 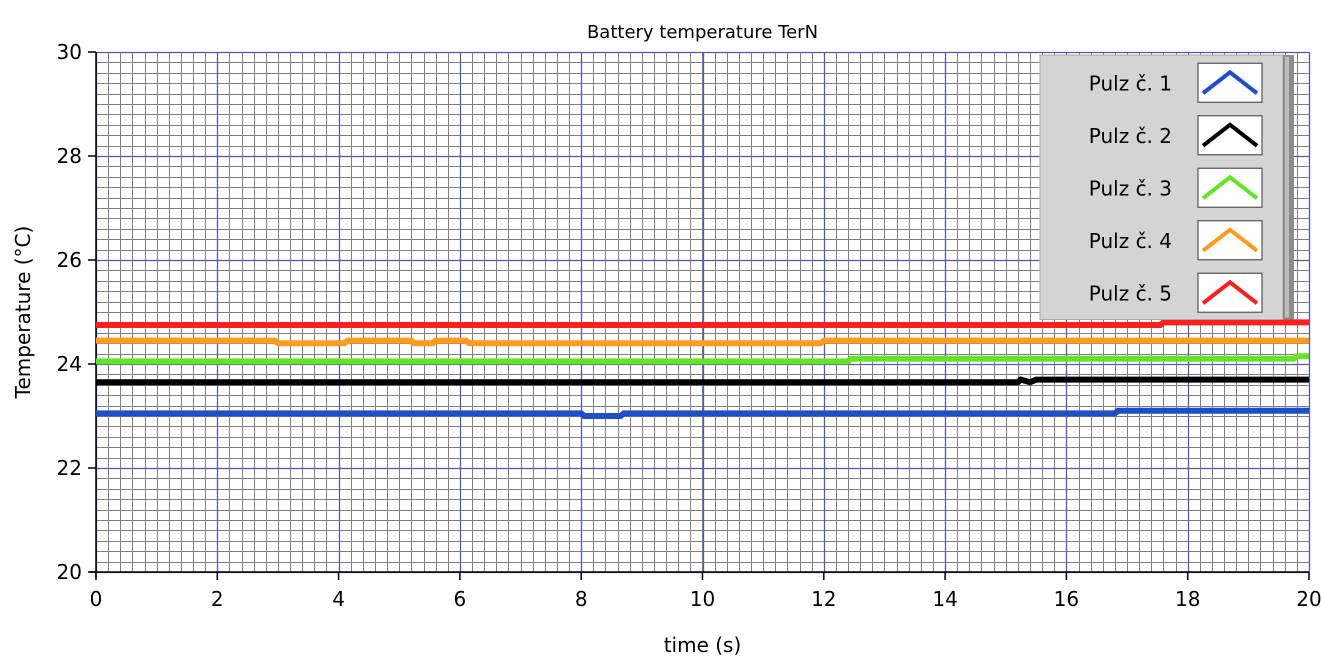 I want to click on x-tick-label: 18, so click(x=1187, y=599).